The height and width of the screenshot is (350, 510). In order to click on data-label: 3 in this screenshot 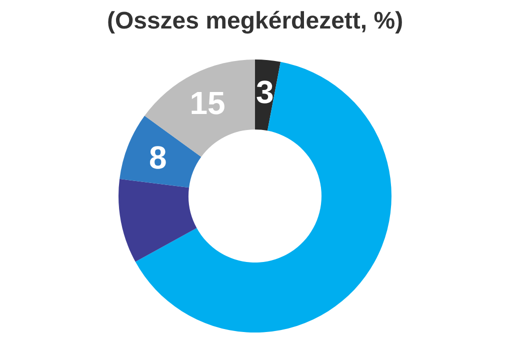, I will do `click(265, 92)`.